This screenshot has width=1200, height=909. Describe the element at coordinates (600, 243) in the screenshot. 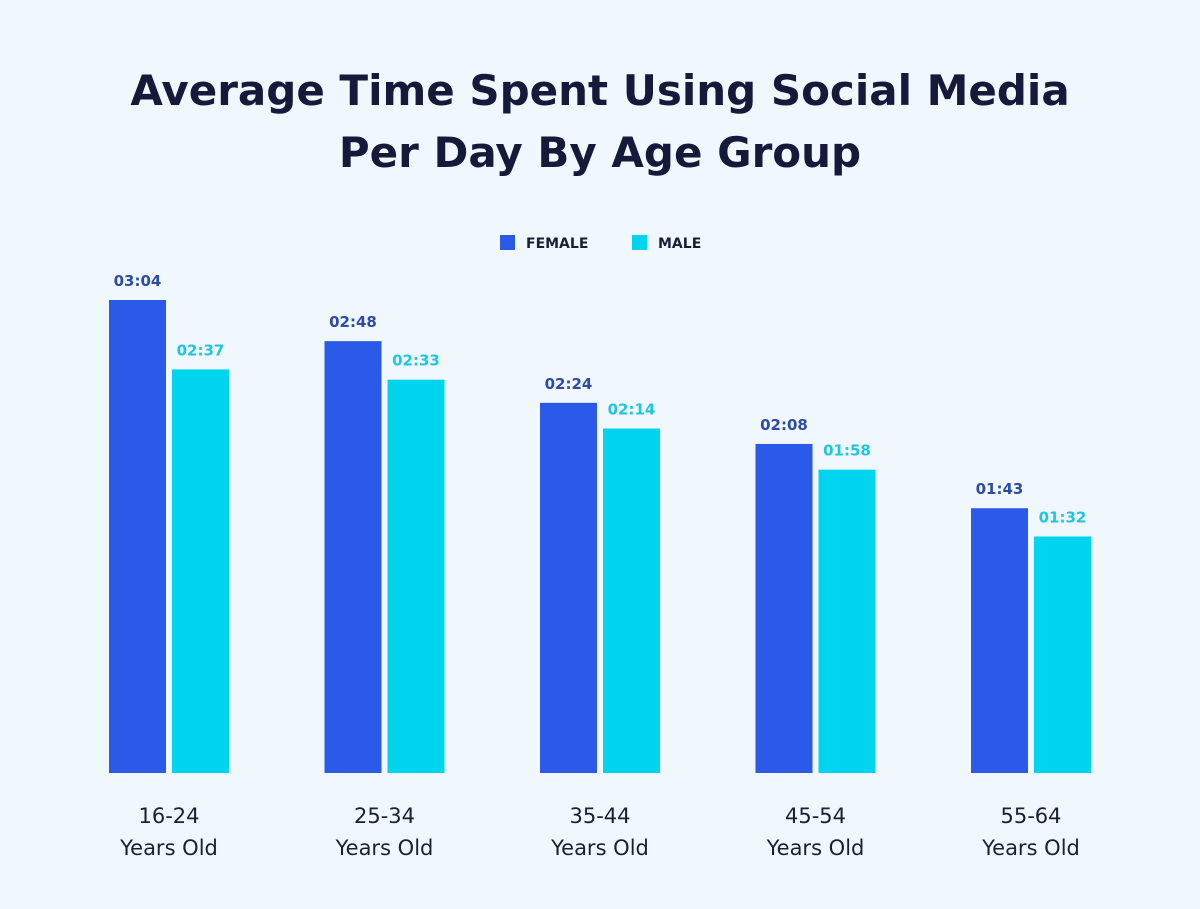

I see `legend: FEMALE MALE` at that location.